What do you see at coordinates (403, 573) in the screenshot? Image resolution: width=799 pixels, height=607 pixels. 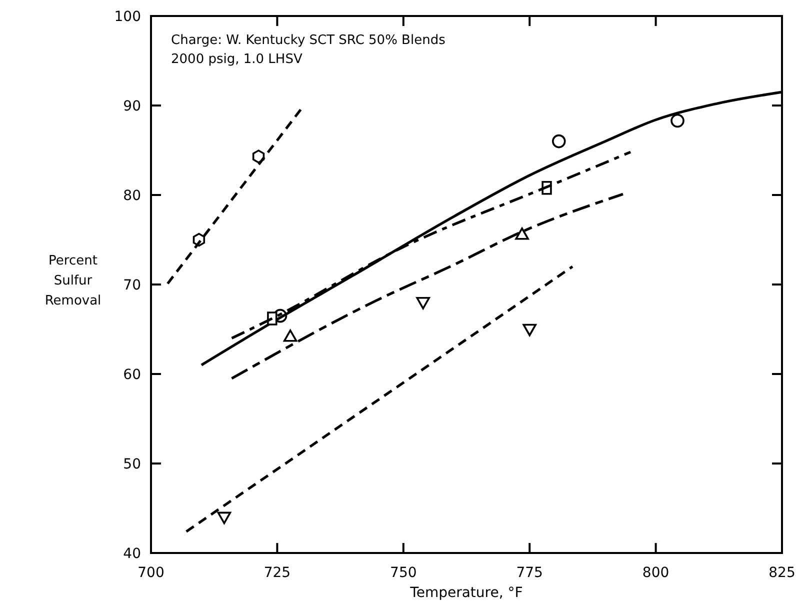 I see `x-tick-label: 750` at bounding box center [403, 573].